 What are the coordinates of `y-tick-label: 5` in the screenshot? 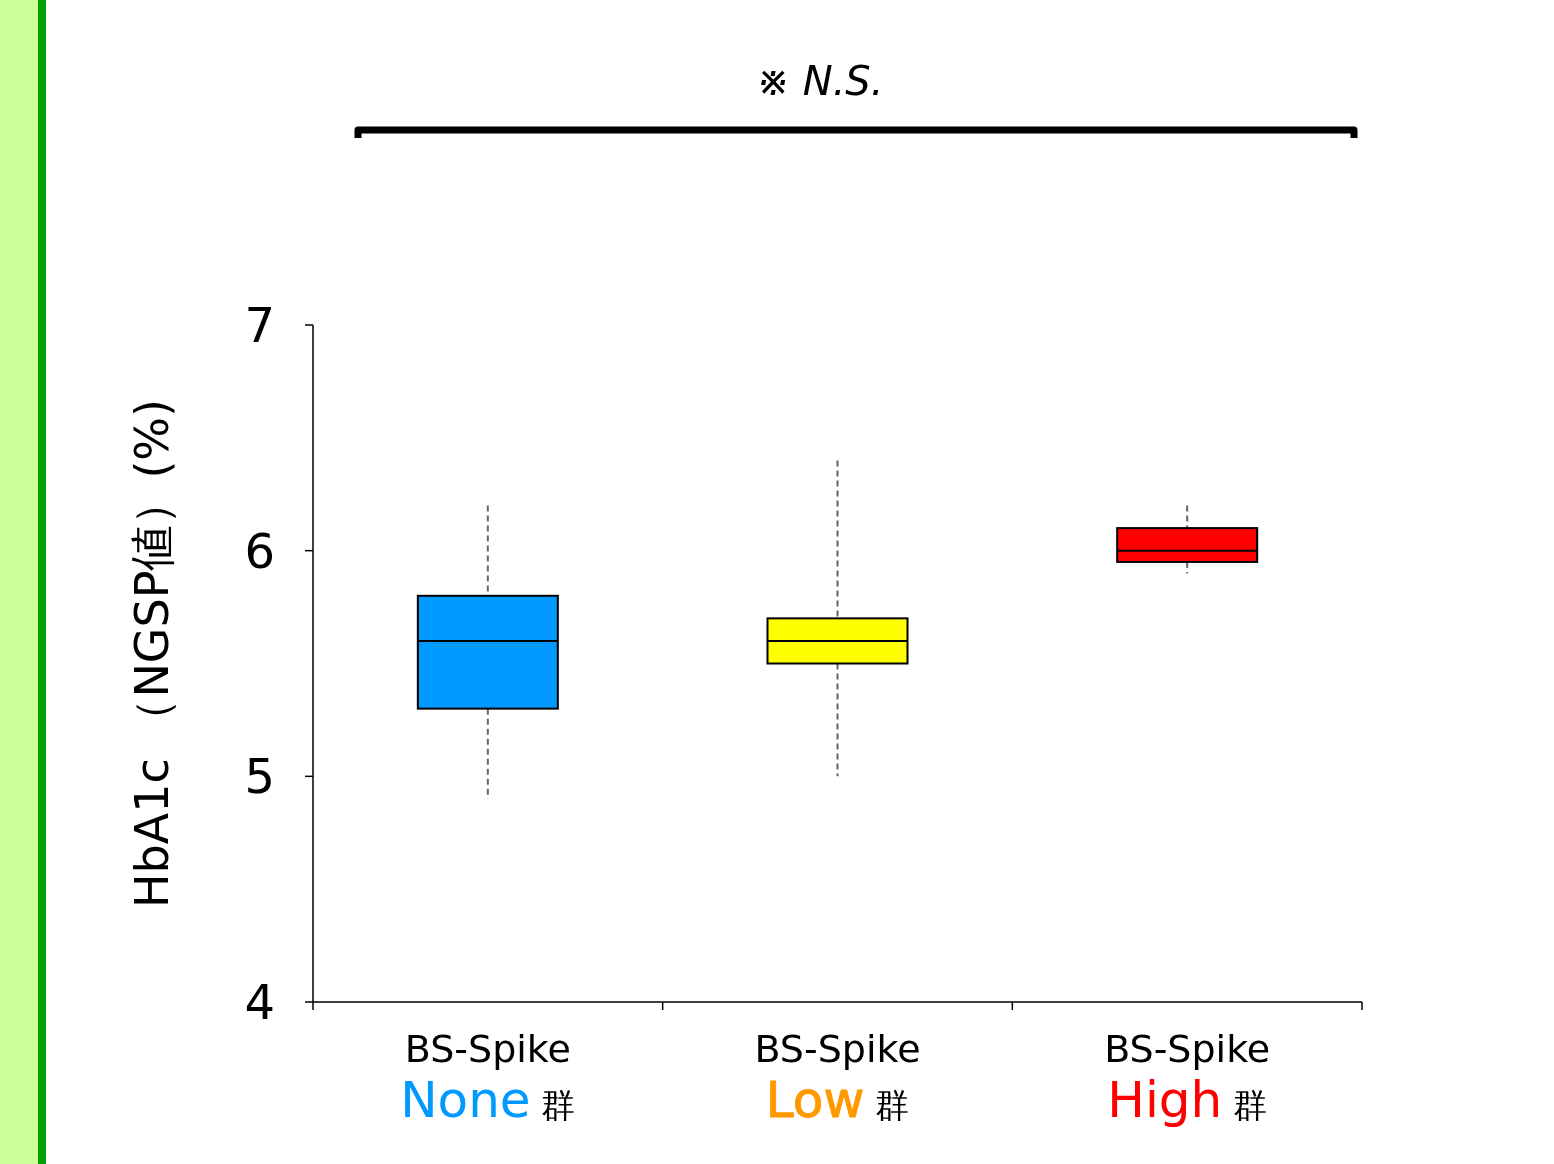 It's located at (259, 776).